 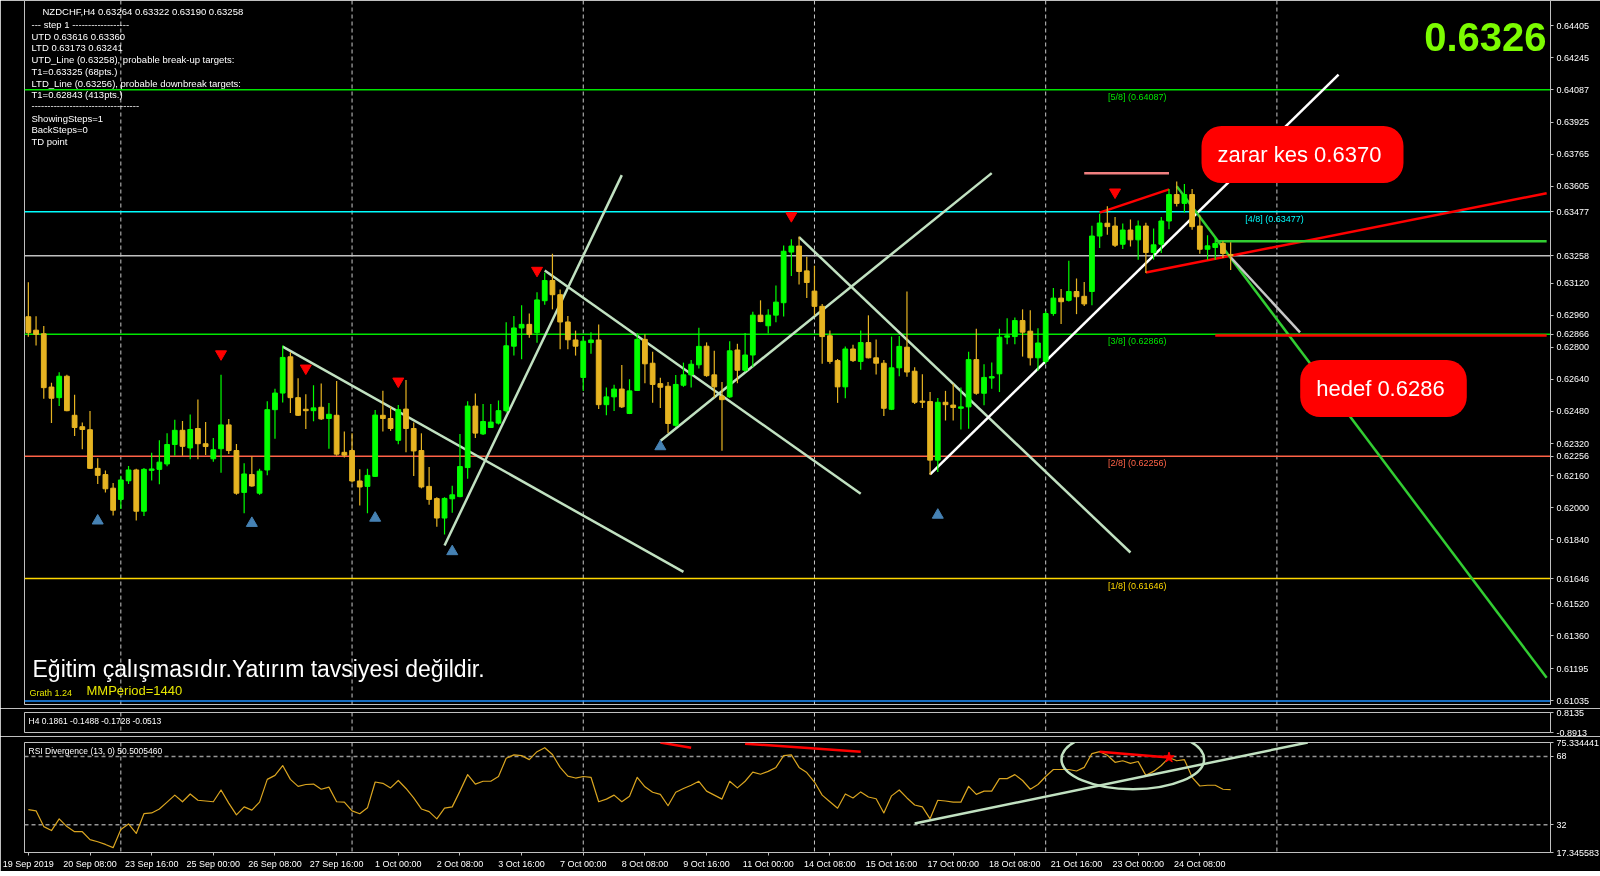 I want to click on ref-line-label: [4/8] (0.63477), so click(x=1274, y=218).